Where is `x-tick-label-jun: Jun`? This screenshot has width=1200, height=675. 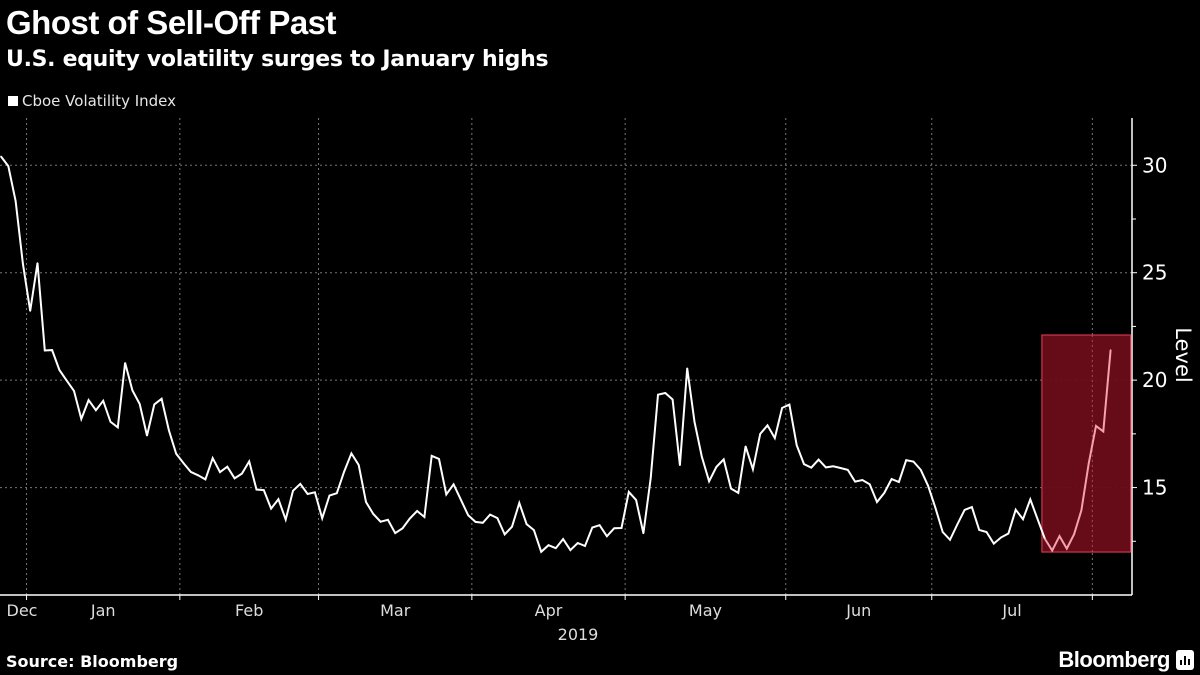
x-tick-label-jun: Jun is located at coordinates (858, 610).